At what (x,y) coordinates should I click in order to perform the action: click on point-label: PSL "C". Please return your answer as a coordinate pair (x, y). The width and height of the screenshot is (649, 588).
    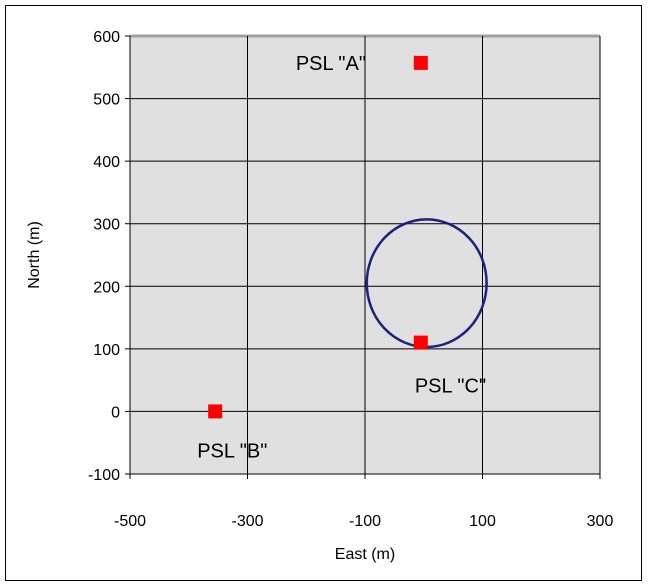
    Looking at the image, I should click on (450, 387).